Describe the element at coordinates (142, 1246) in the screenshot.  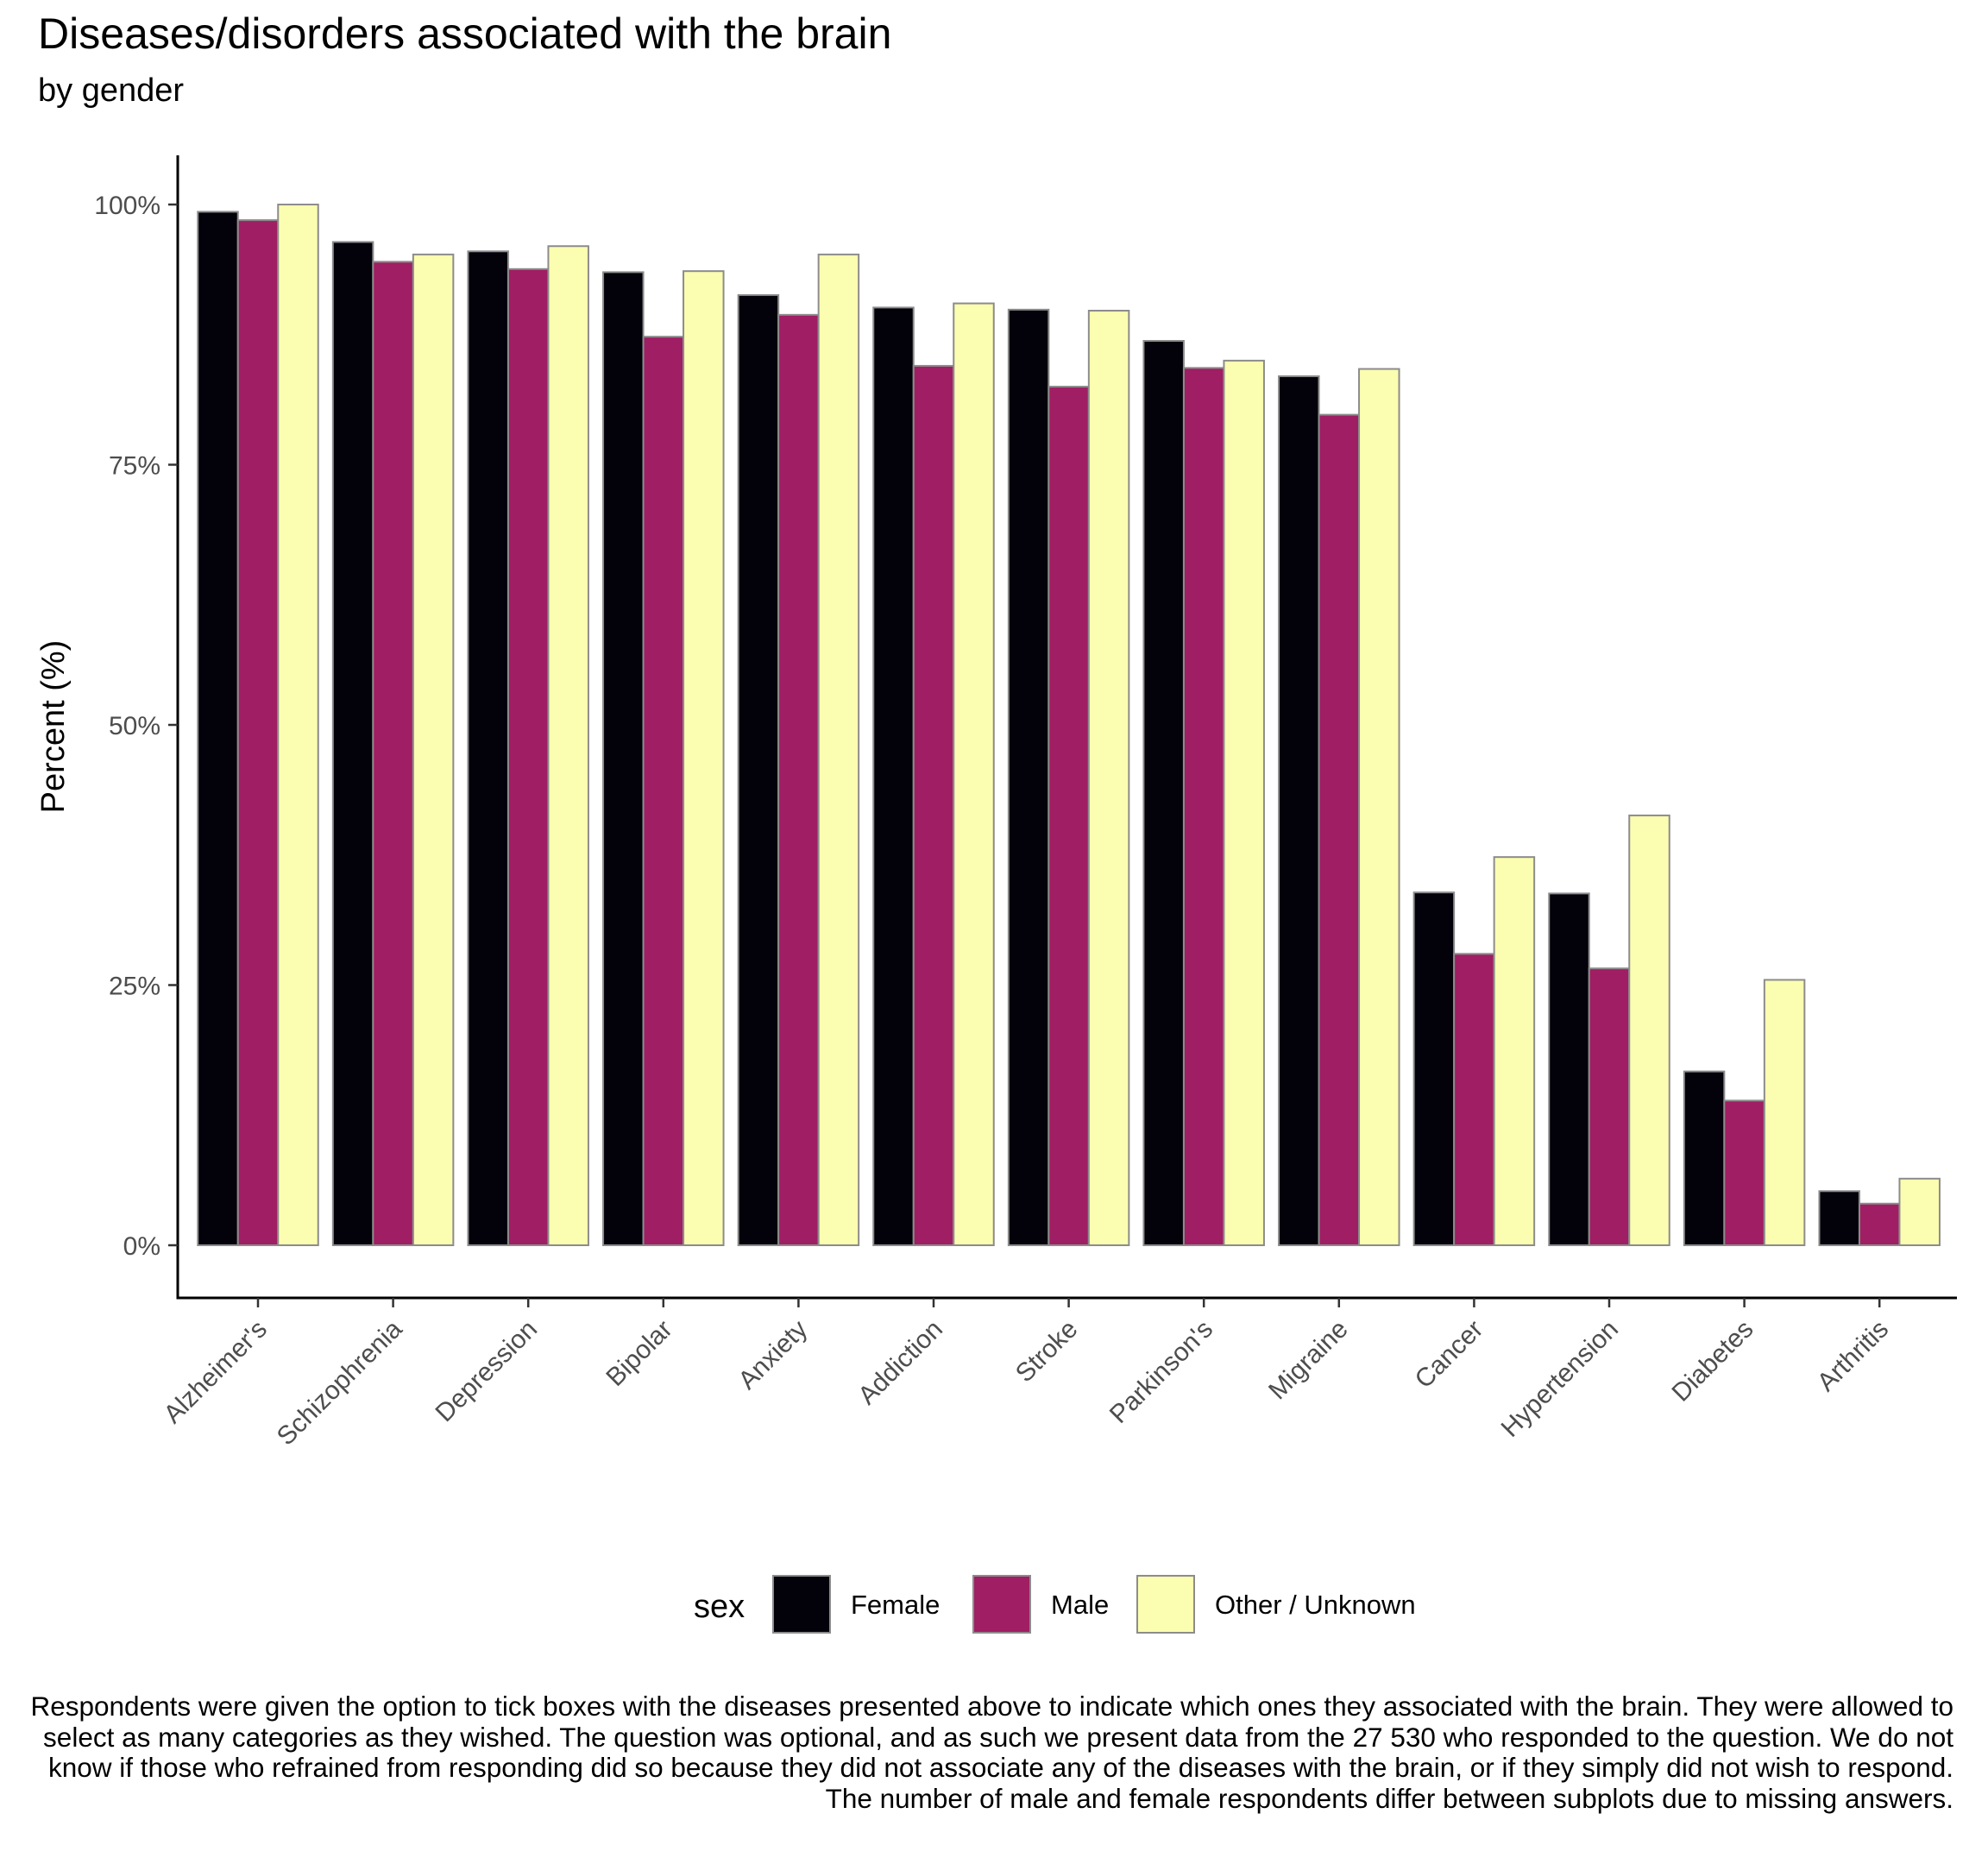
I see `y-tick-label: 0%` at that location.